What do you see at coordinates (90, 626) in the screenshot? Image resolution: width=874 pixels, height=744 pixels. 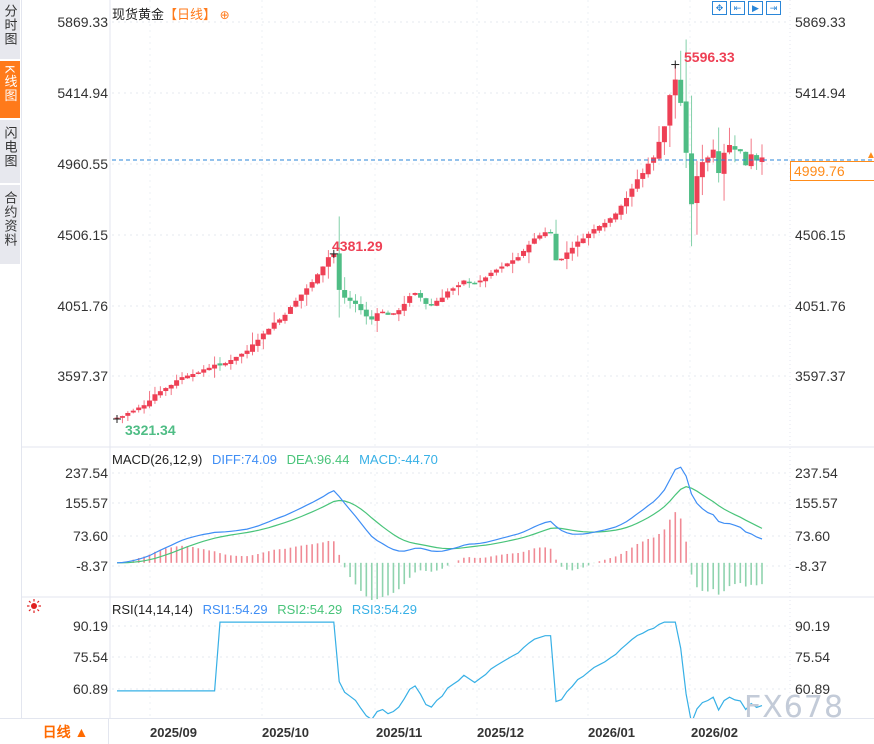 I see `rsi-tick-left: 90.19` at bounding box center [90, 626].